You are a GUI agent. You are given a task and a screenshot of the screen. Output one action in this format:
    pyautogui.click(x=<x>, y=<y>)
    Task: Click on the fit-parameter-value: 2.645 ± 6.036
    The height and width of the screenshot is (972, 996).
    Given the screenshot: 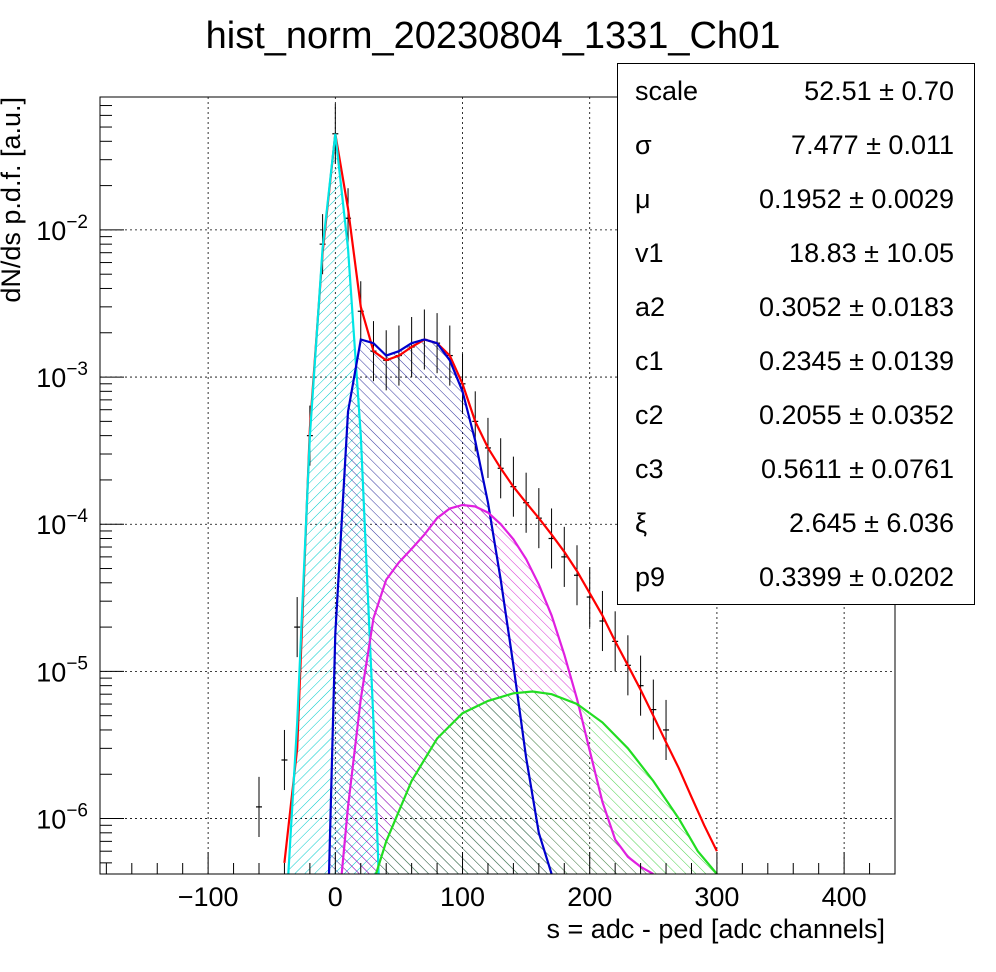 What is the action you would take?
    pyautogui.click(x=871, y=523)
    